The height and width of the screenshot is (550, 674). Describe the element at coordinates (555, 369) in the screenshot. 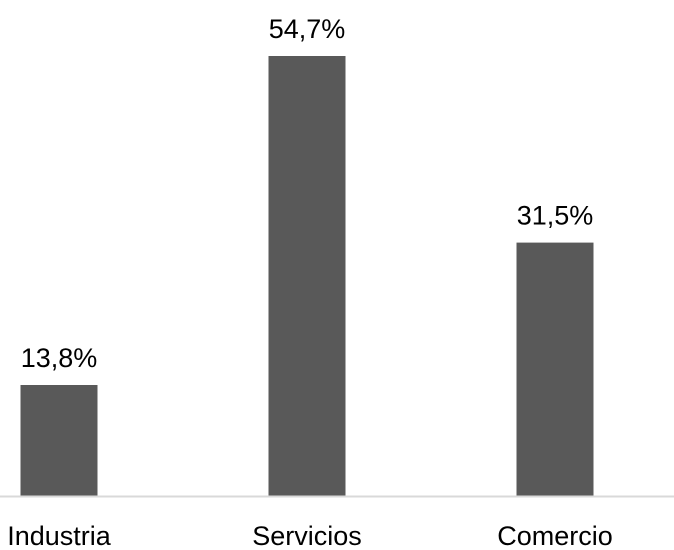

I see `bar-comercio` at that location.